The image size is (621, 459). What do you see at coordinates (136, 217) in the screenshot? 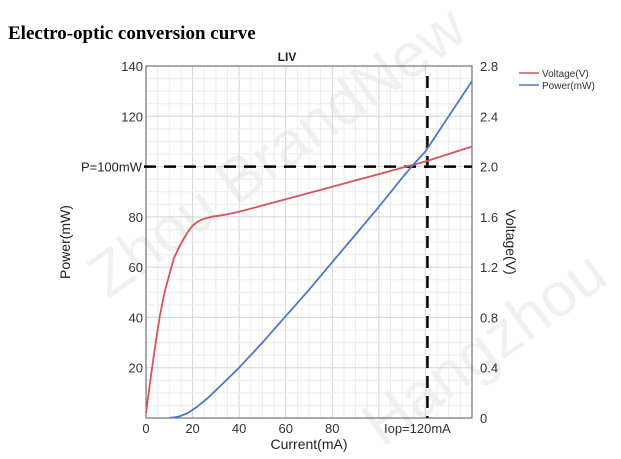
I see `y-tick-label: 80` at bounding box center [136, 217].